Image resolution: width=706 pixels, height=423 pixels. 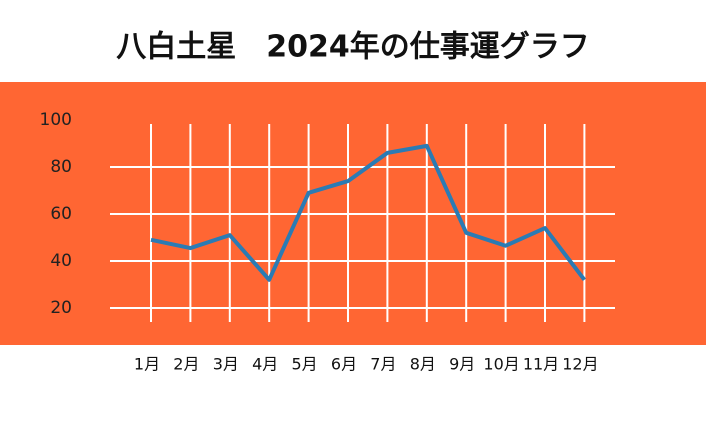 What do you see at coordinates (265, 364) in the screenshot?
I see `x-tick-label: 4月` at bounding box center [265, 364].